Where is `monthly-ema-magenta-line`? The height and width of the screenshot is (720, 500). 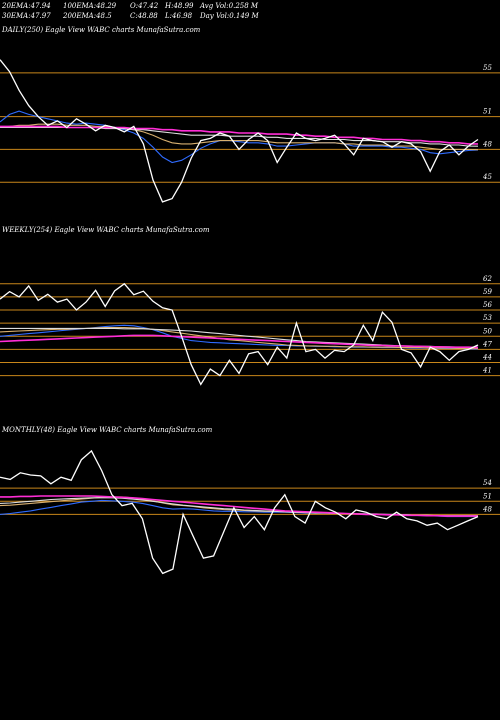
monthly-ema-magenta-line is located at coordinates (239, 506).